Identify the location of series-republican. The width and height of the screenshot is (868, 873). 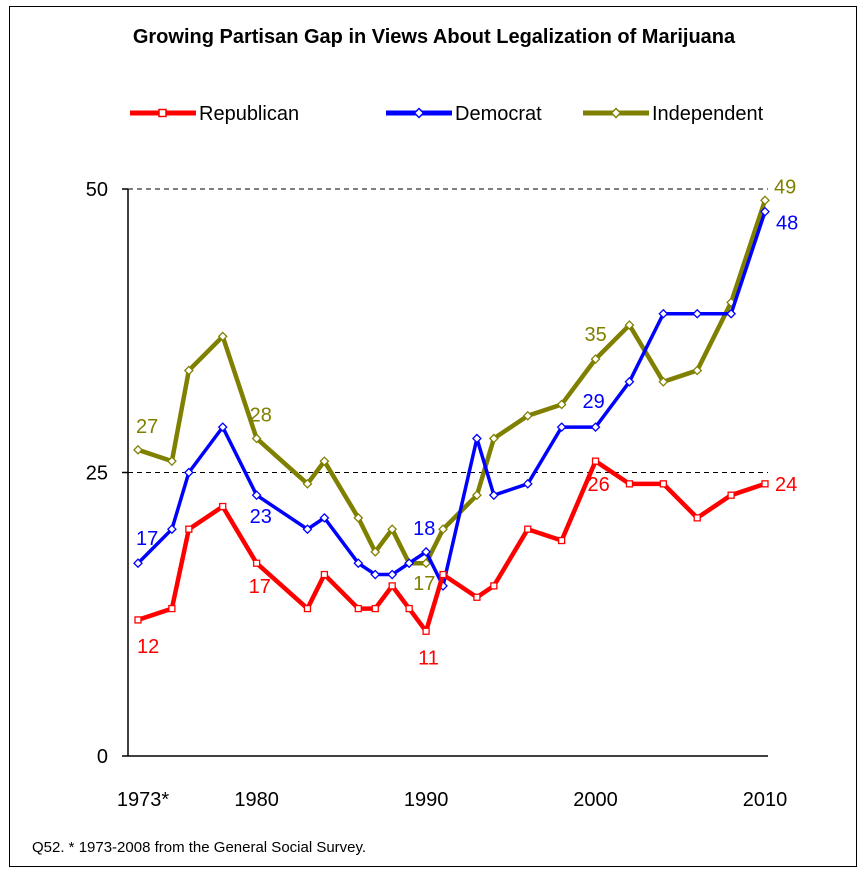
(451, 546).